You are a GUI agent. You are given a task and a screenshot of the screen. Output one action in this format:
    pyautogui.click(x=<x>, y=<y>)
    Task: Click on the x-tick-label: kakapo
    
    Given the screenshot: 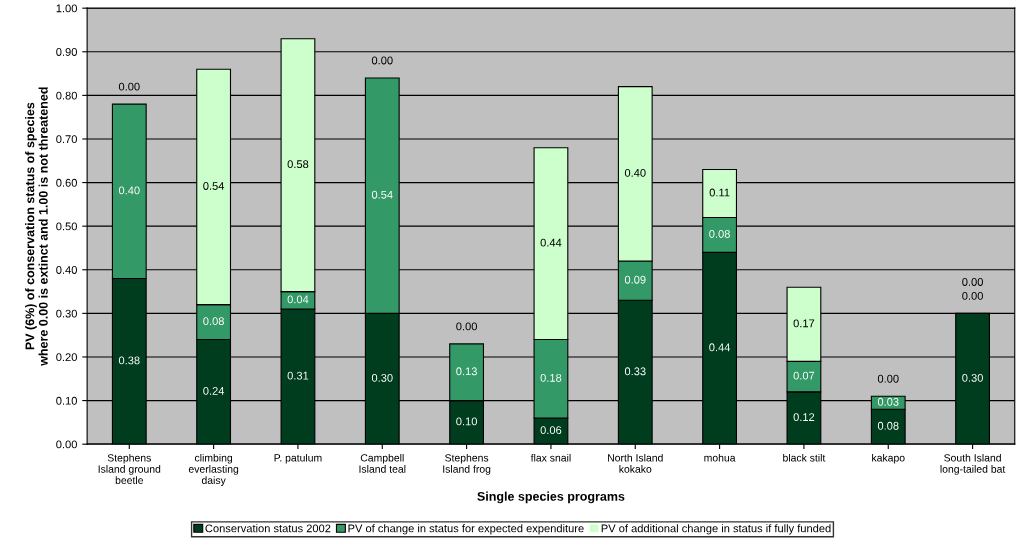 What is the action you would take?
    pyautogui.click(x=888, y=458)
    